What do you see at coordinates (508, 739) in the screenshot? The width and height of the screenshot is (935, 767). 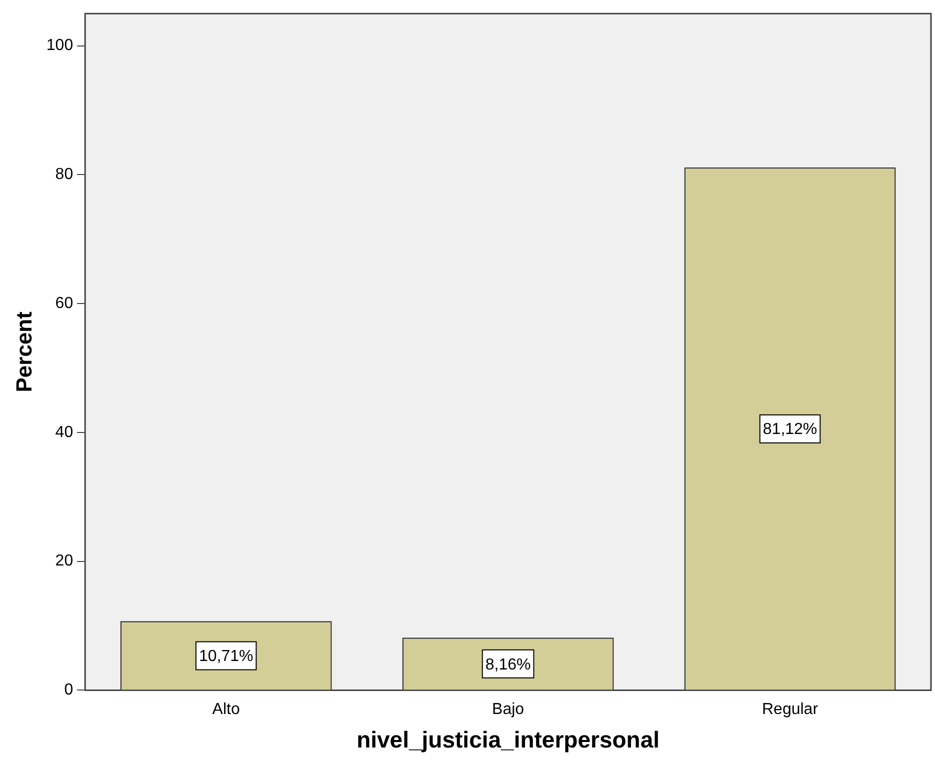 I see `x-axis-title: nivel_justicia_interpersonal` at bounding box center [508, 739].